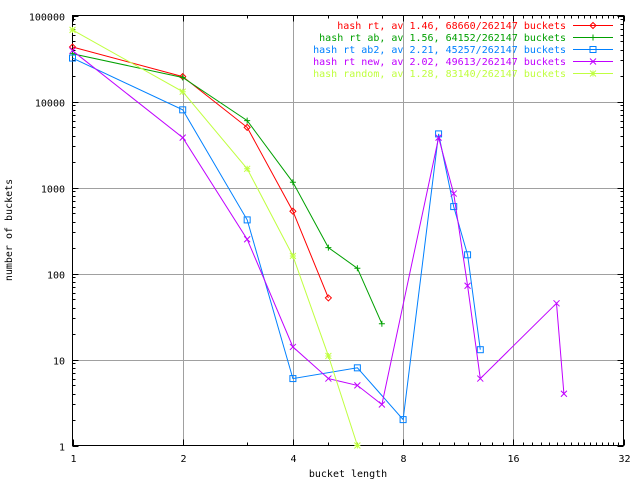 The width and height of the screenshot is (640, 480). I want to click on y-tick-label: 1000, so click(53, 190).